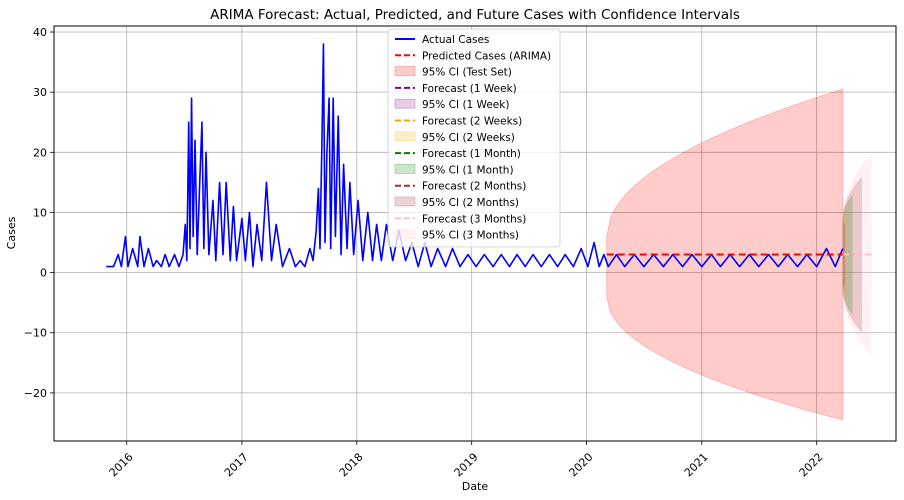 The image size is (904, 500). I want to click on y-axis-ticks: 40 30 20 10 0 −10 −20, so click(39, 213).